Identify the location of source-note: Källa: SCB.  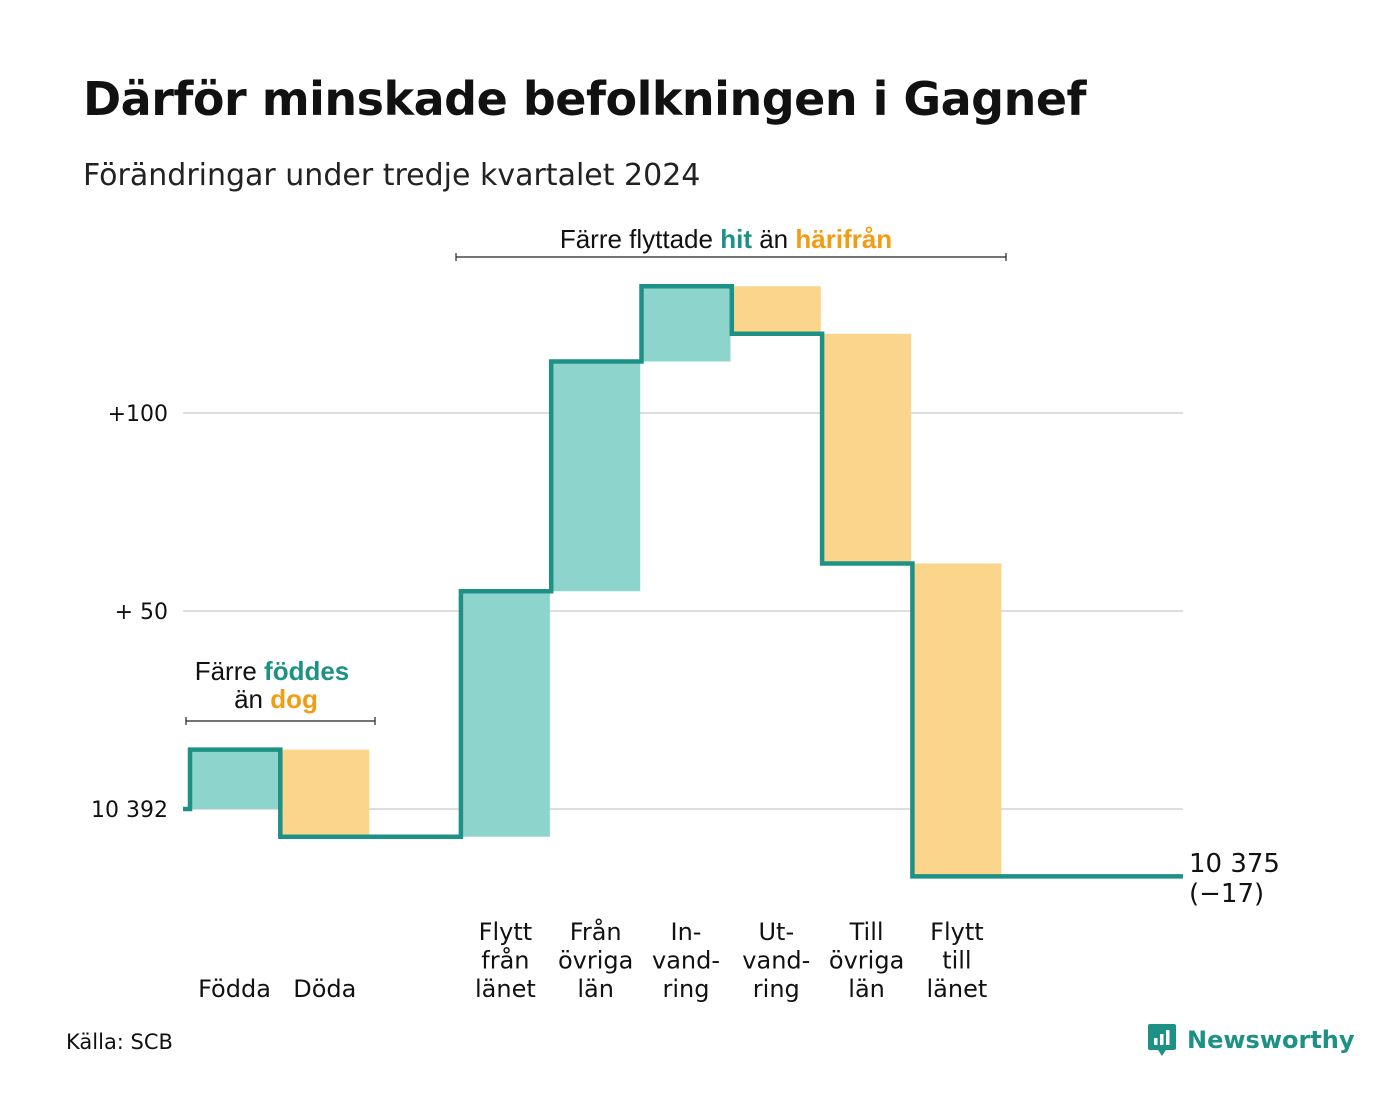
(119, 1042).